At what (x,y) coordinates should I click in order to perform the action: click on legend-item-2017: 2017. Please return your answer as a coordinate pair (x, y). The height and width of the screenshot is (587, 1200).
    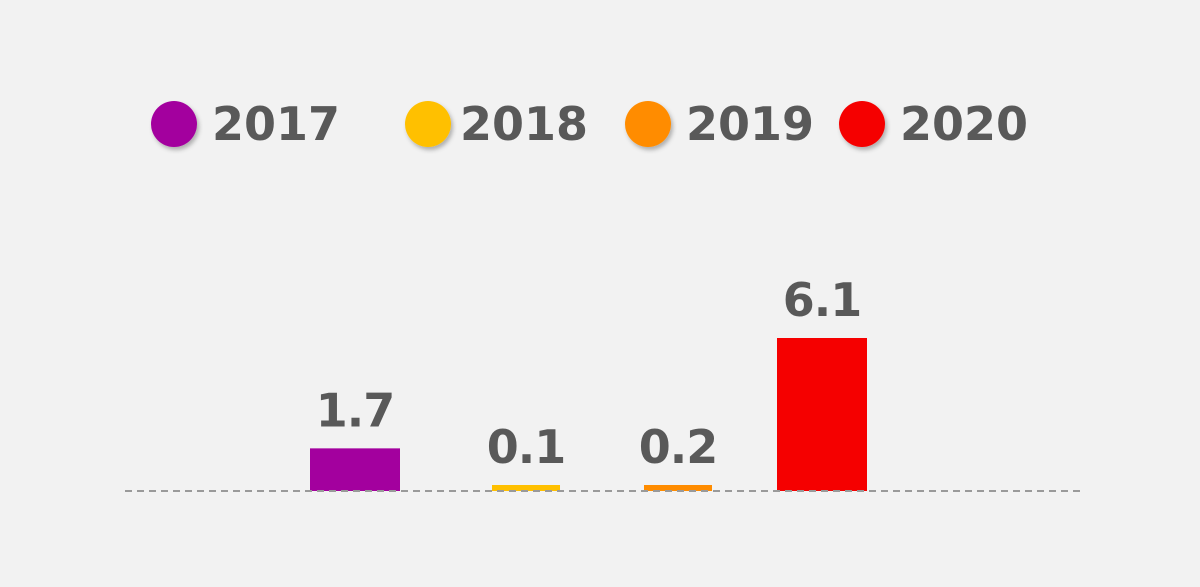
    Looking at the image, I should click on (245, 124).